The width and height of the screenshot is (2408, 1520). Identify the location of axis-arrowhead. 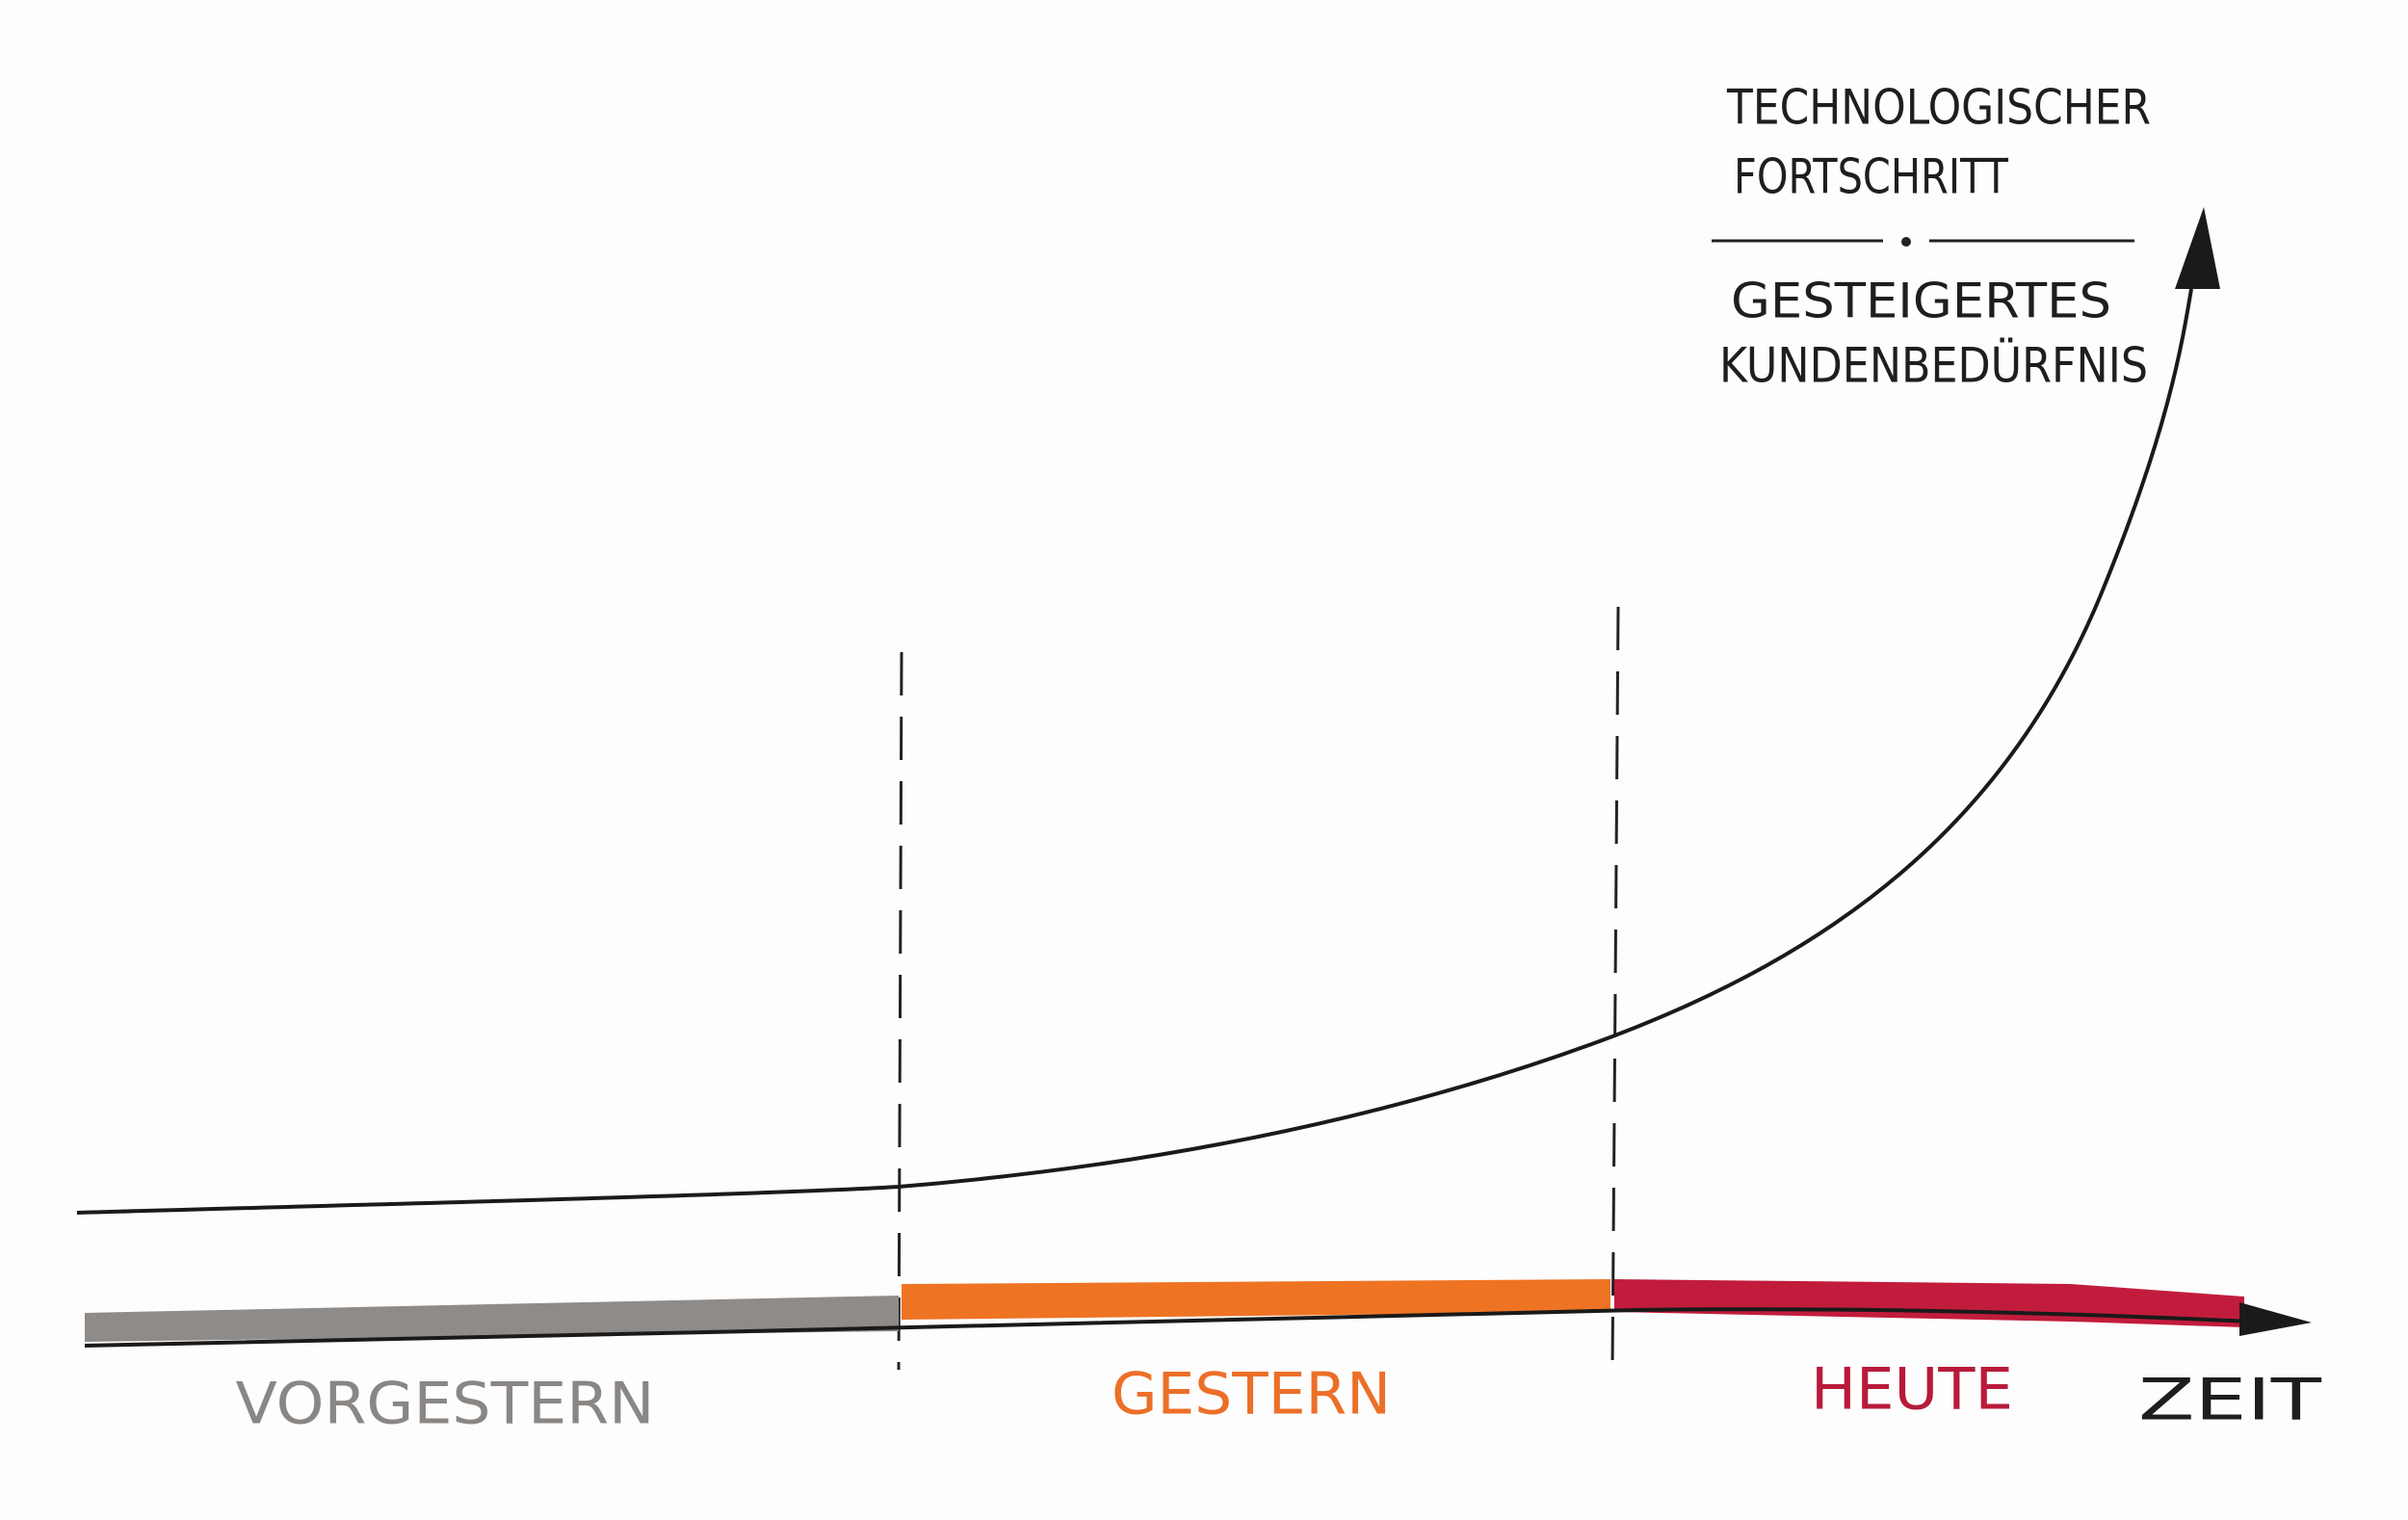
(2275, 1319).